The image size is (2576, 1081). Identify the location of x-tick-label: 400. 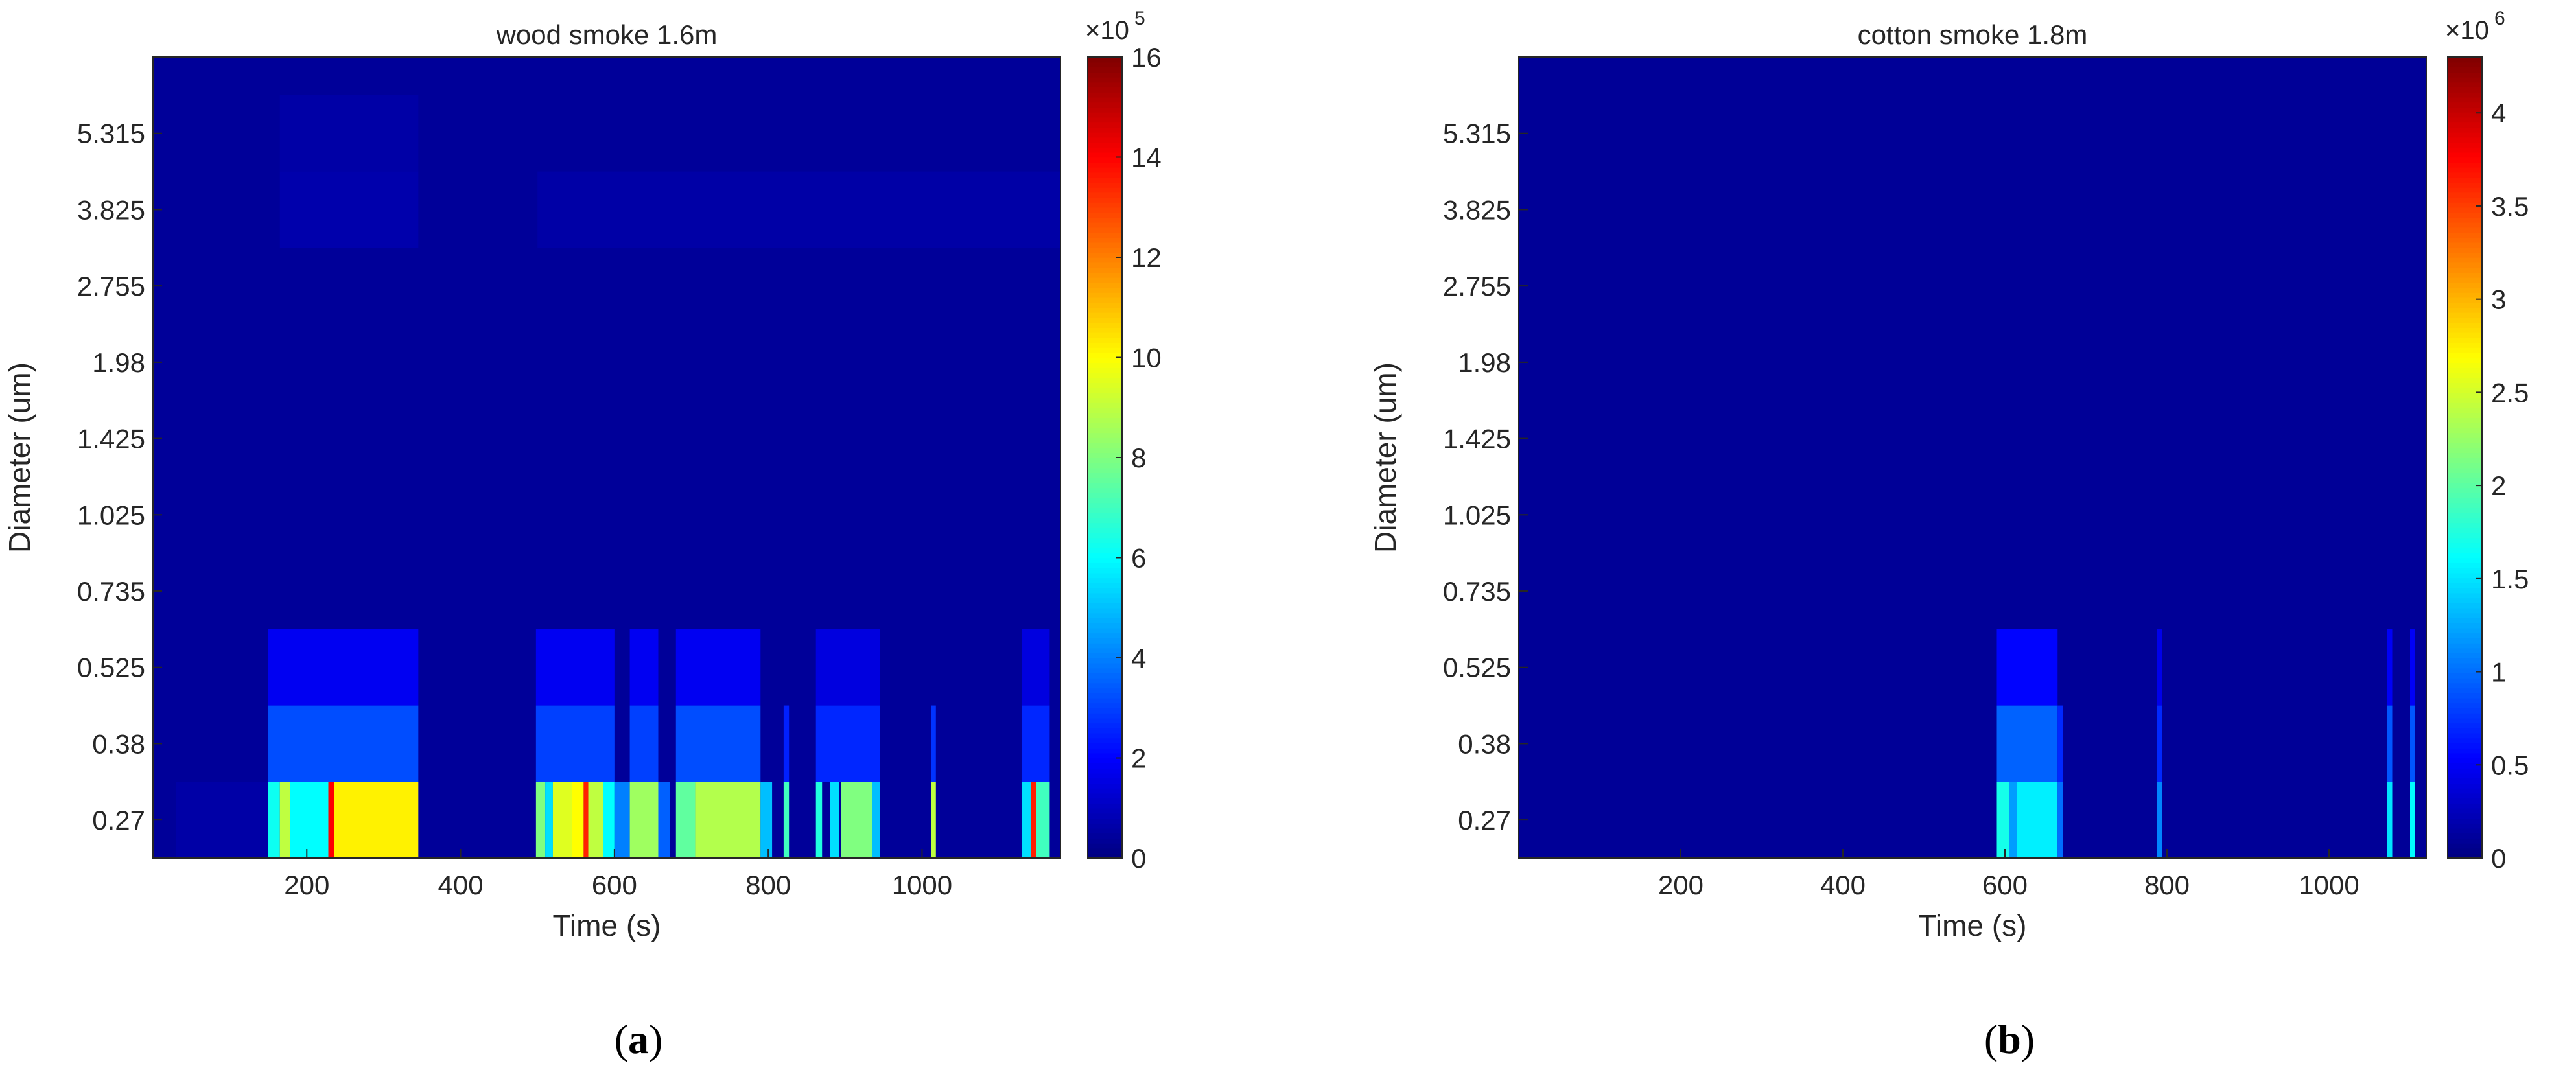
(461, 885).